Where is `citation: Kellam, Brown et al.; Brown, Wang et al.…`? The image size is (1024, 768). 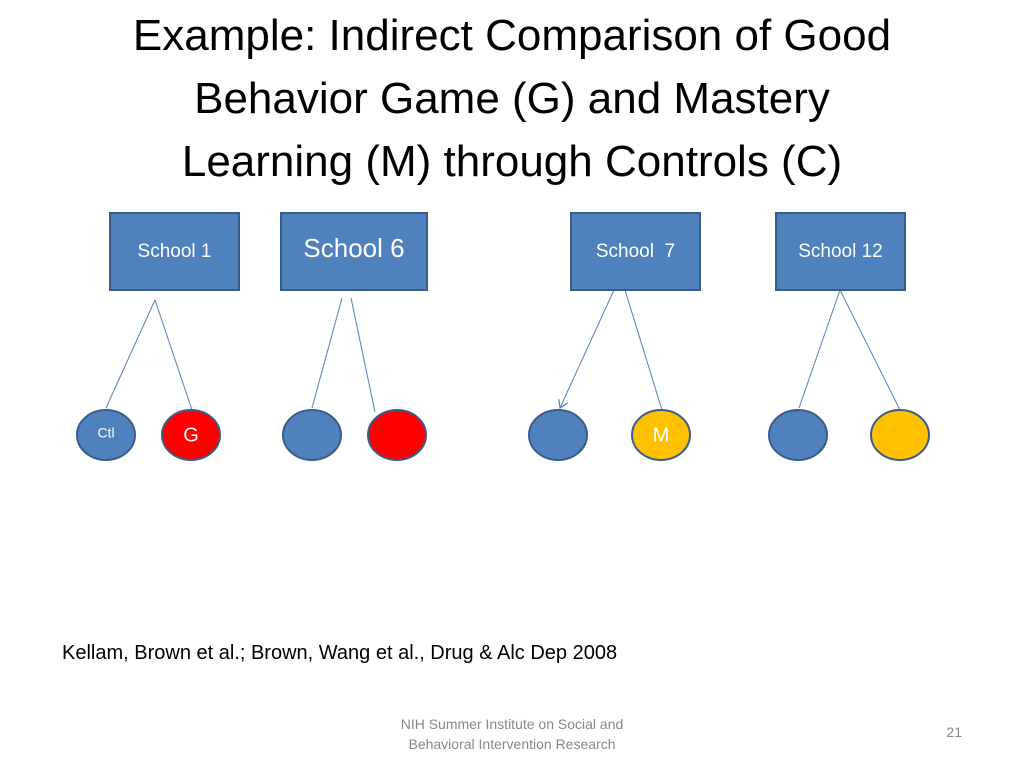
citation: Kellam, Brown et al.; Brown, Wang et al.… is located at coordinates (340, 653).